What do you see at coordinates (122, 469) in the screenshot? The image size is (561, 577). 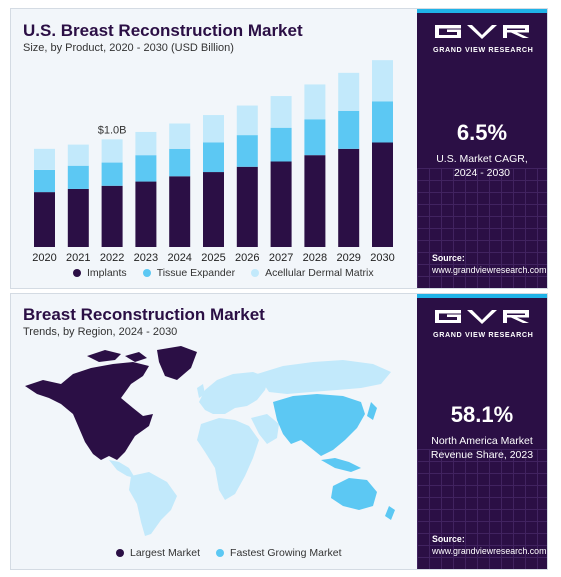 I see `region-central-america` at bounding box center [122, 469].